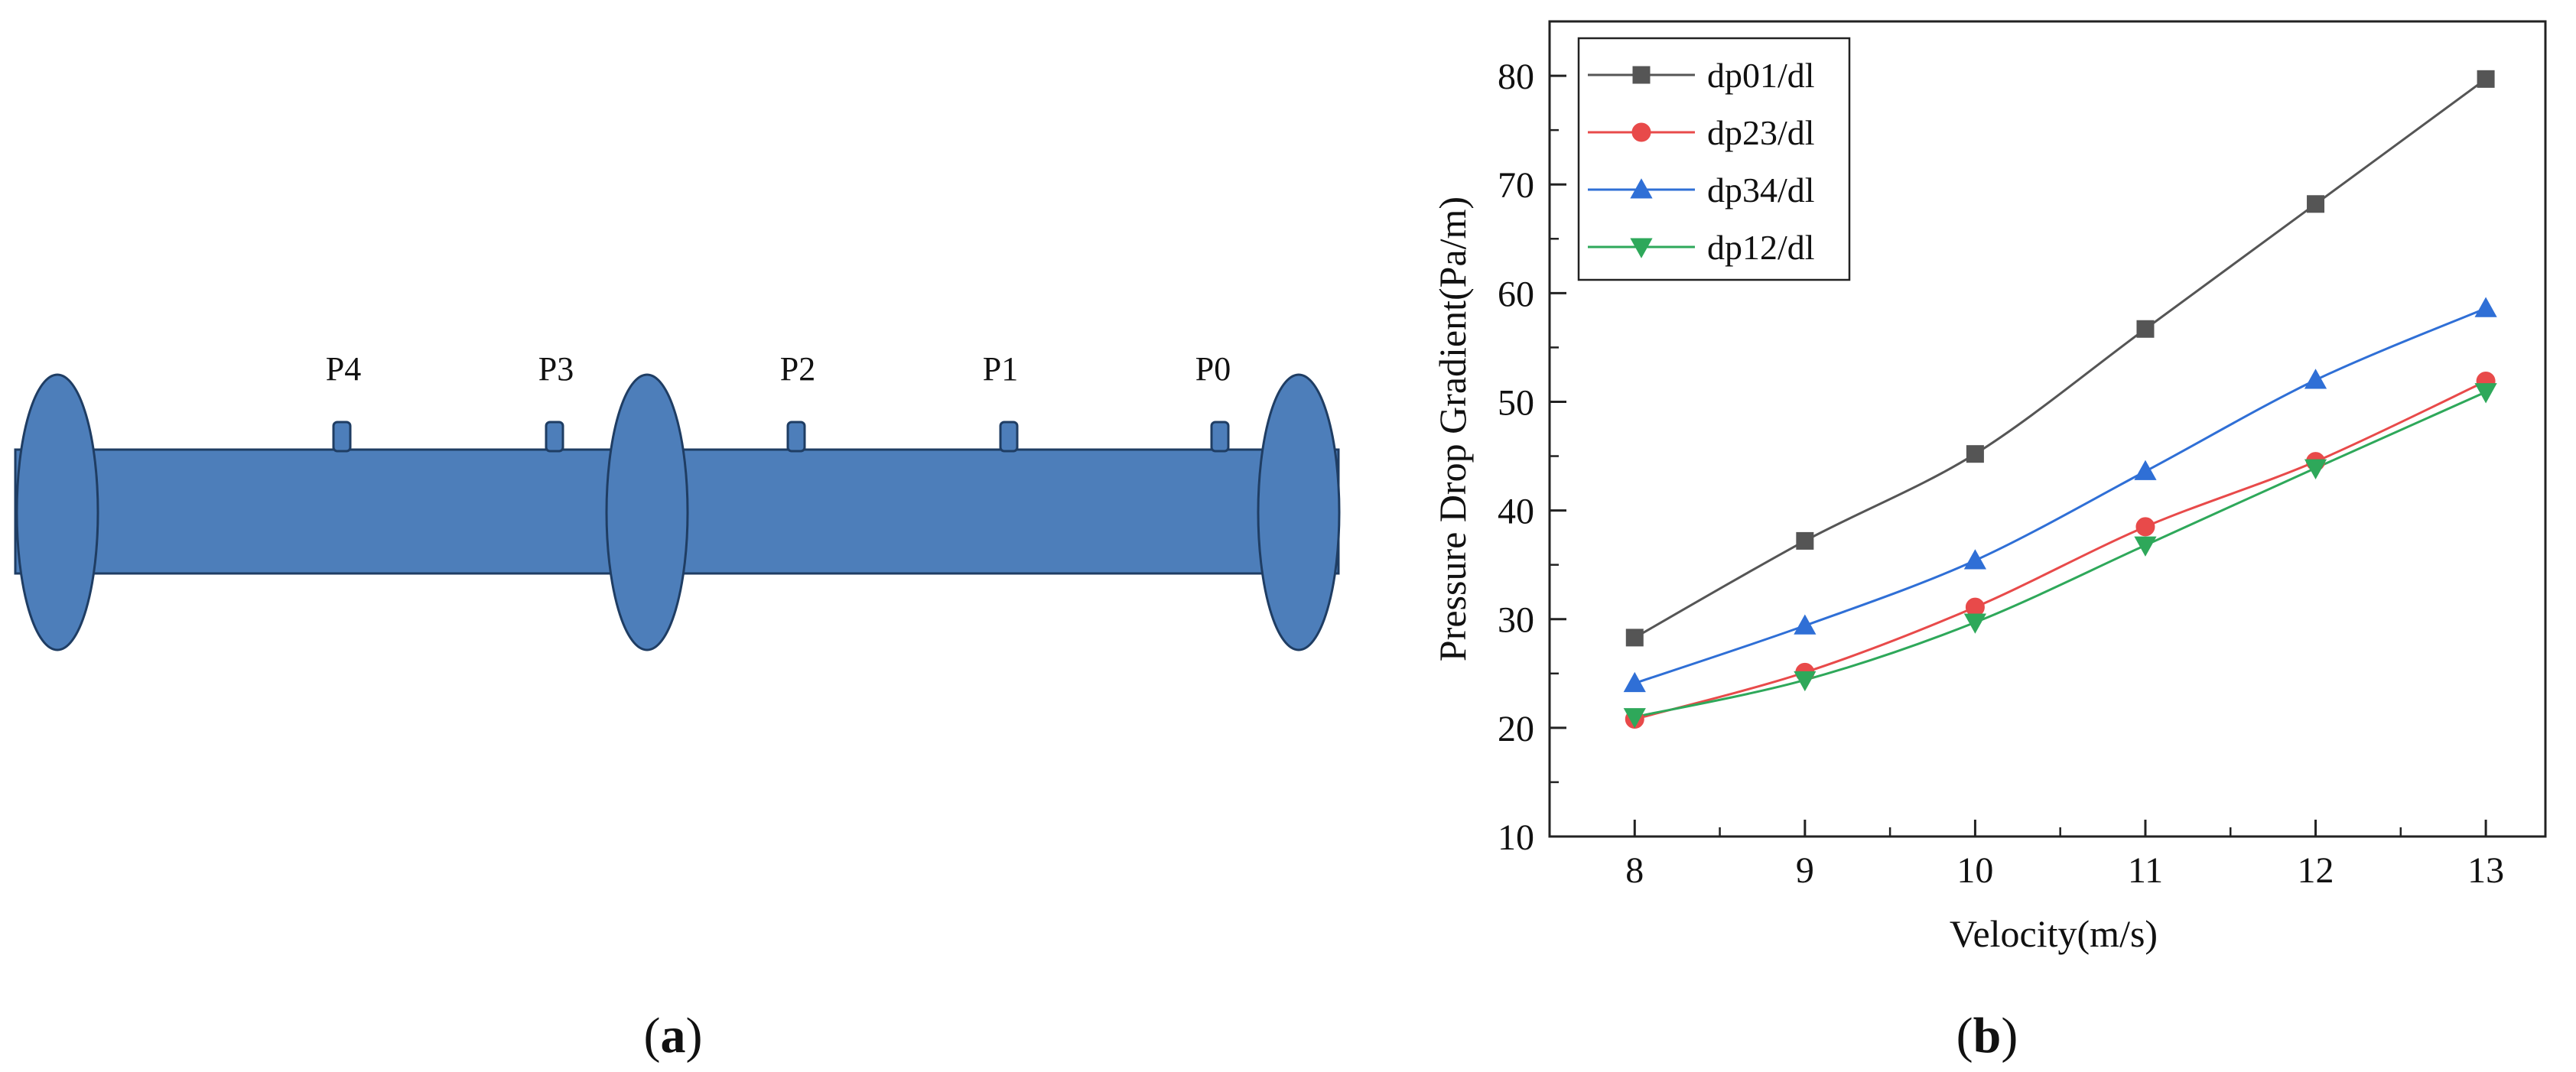 The image size is (2576, 1072). I want to click on tap-label-p1: P1, so click(1000, 369).